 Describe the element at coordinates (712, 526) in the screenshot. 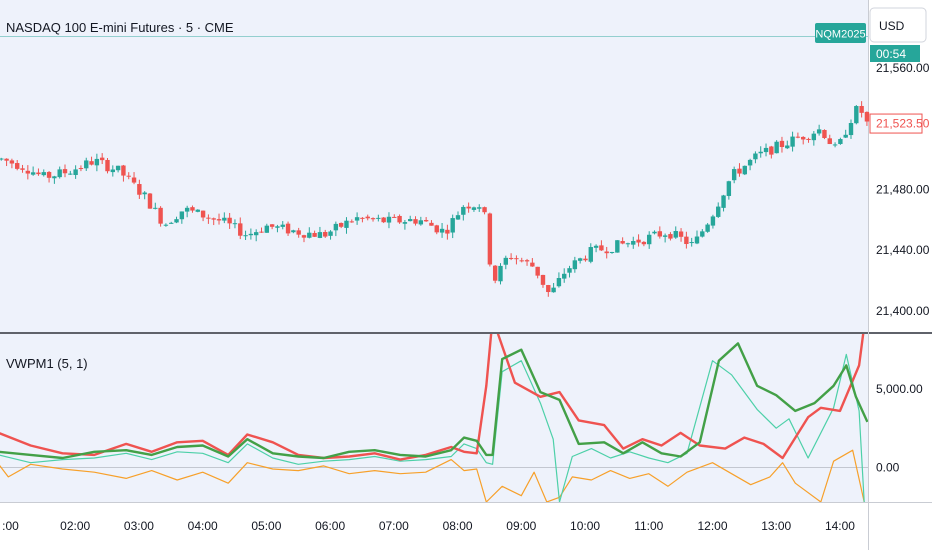

I see `time-axis-tick: 12:00` at that location.